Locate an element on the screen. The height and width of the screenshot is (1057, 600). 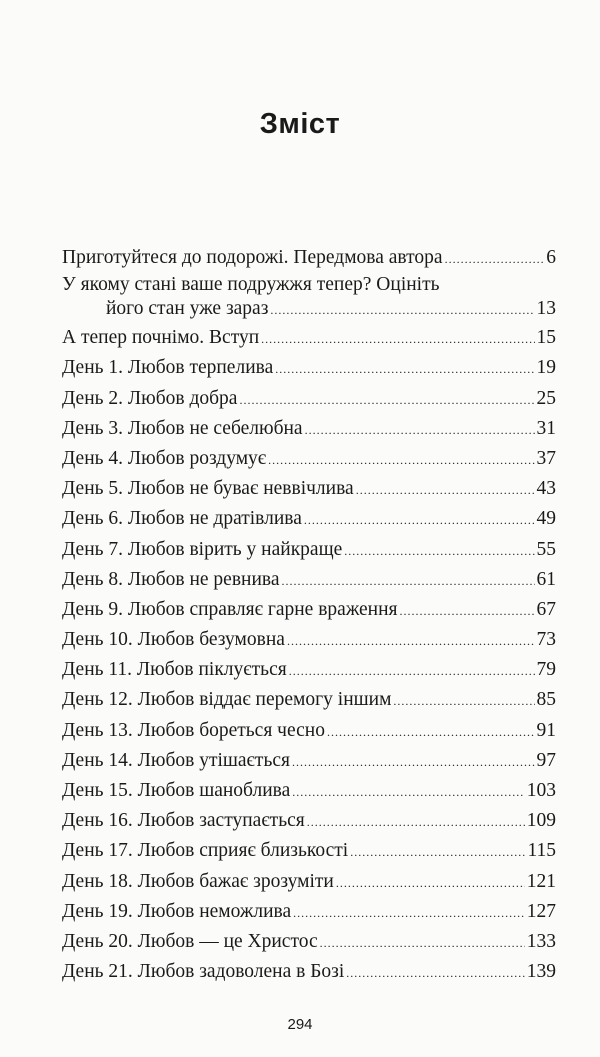
toc-entry: День 11. Любов піклується 79 is located at coordinates (309, 670).